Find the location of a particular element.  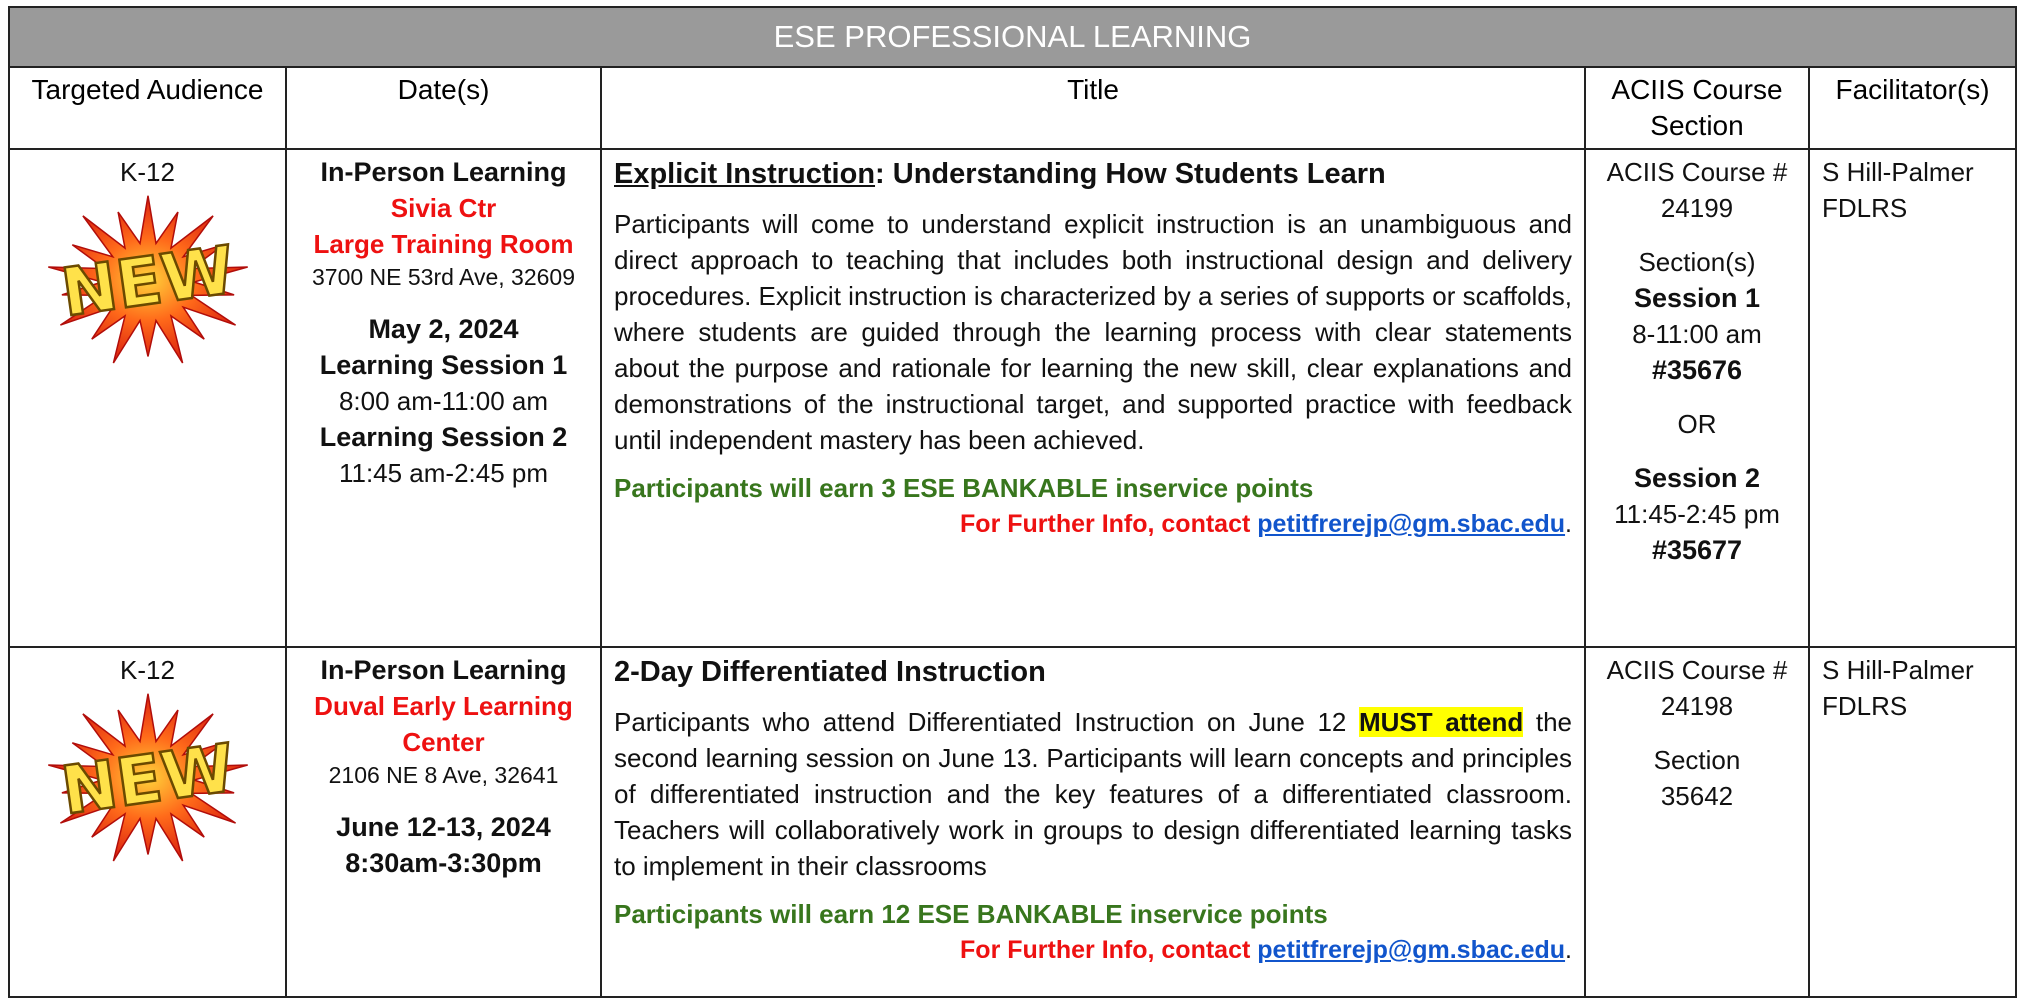

location: Large Training Room is located at coordinates (443, 244).